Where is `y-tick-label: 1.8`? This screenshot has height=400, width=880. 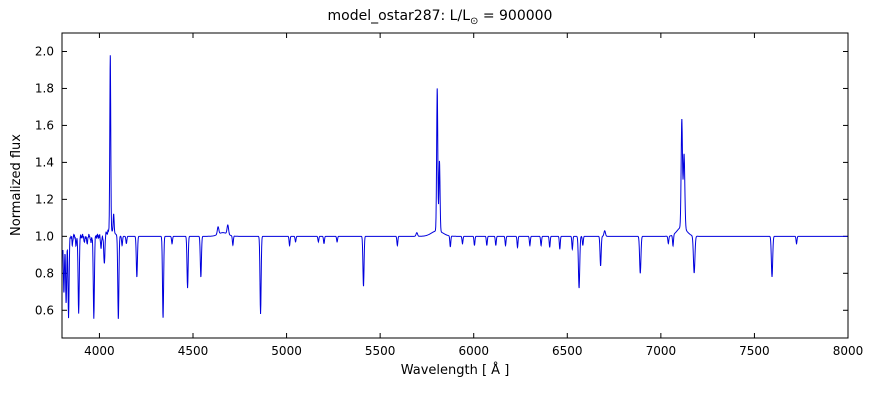 y-tick-label: 1.8 is located at coordinates (44, 88).